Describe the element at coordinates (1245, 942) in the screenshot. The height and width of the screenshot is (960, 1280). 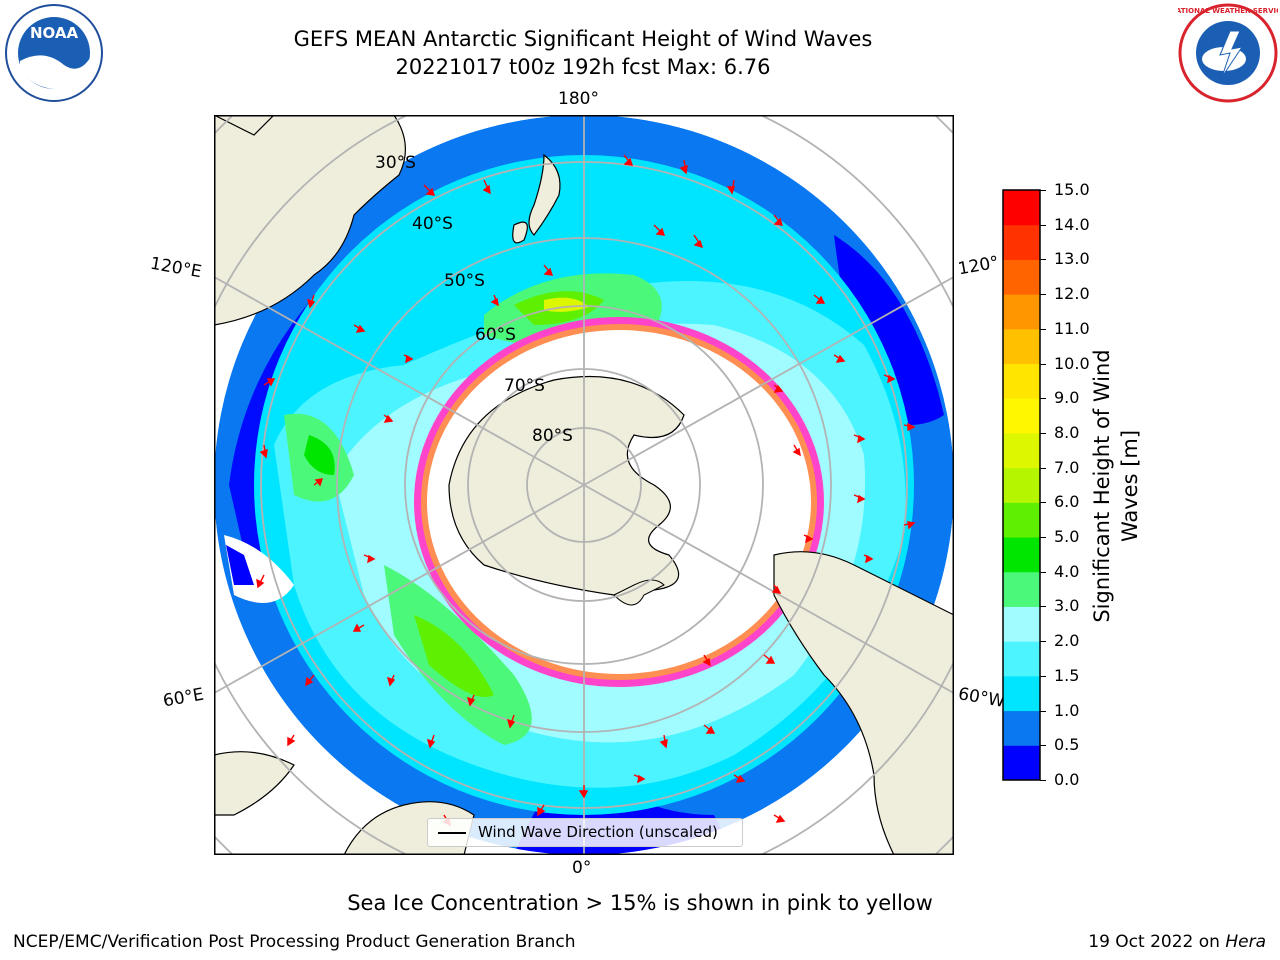
I see `footer-host: Hera` at that location.